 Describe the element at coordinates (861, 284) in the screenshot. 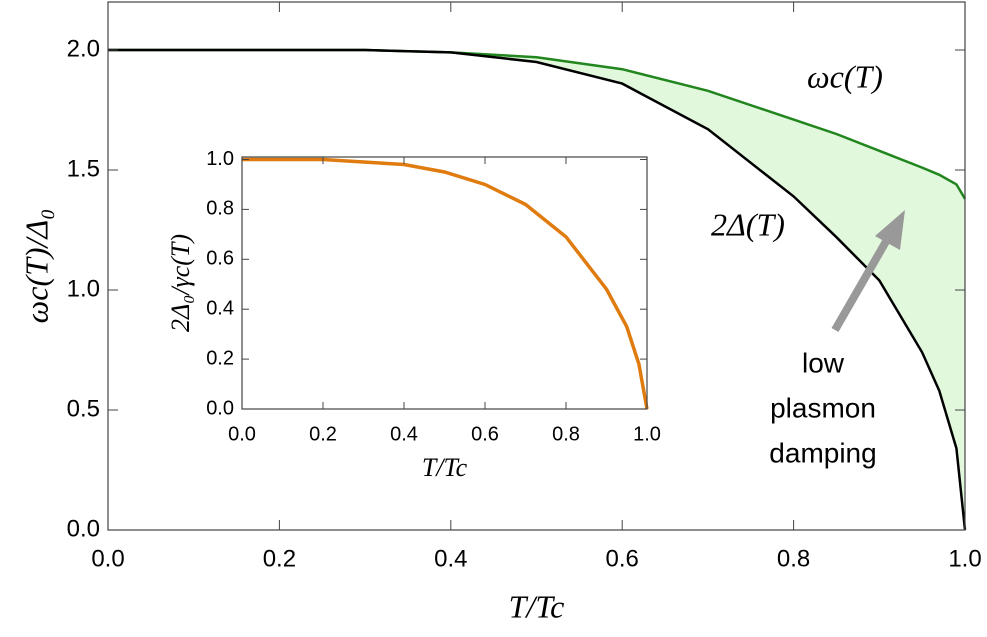

I see `arrow-shaft` at that location.